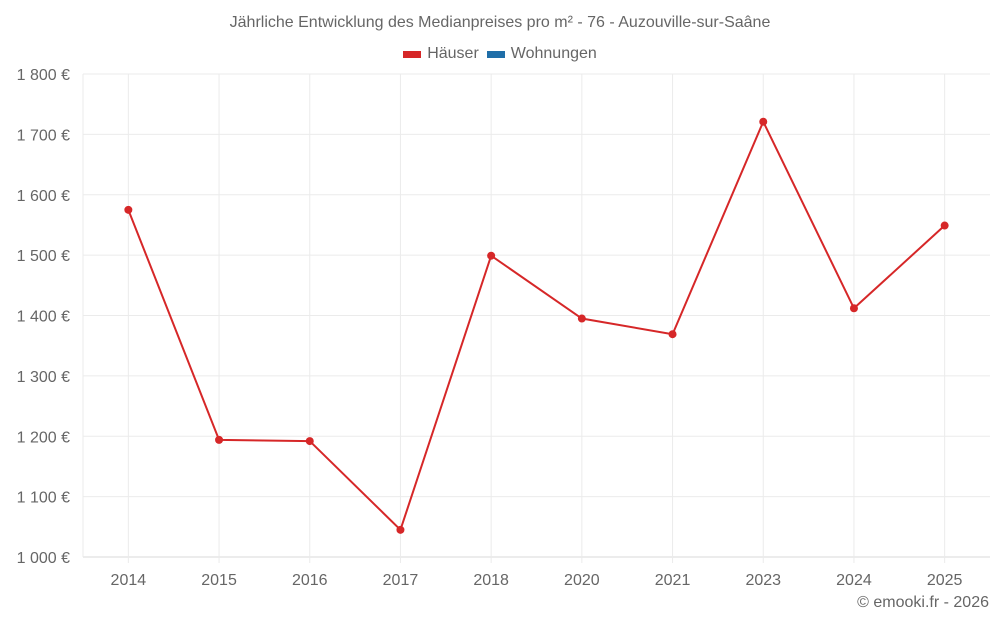 This screenshot has height=625, width=1000. Describe the element at coordinates (945, 580) in the screenshot. I see `x-tick-label: 2025` at that location.